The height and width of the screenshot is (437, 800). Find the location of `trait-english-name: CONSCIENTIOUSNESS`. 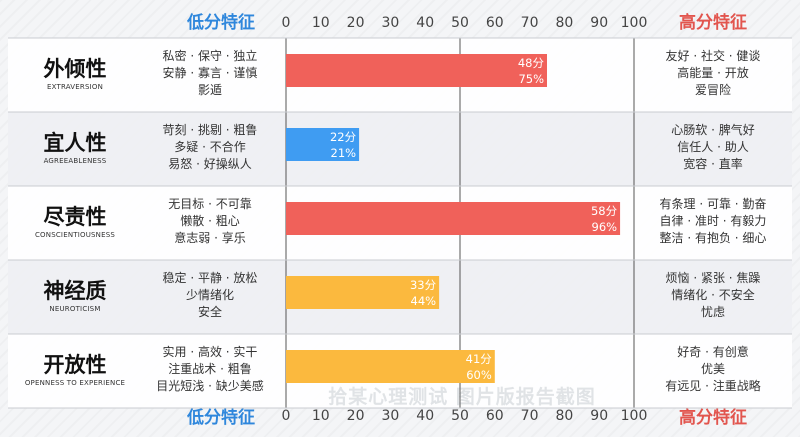

trait-english-name: CONSCIENTIOUSNESS is located at coordinates (75, 235).